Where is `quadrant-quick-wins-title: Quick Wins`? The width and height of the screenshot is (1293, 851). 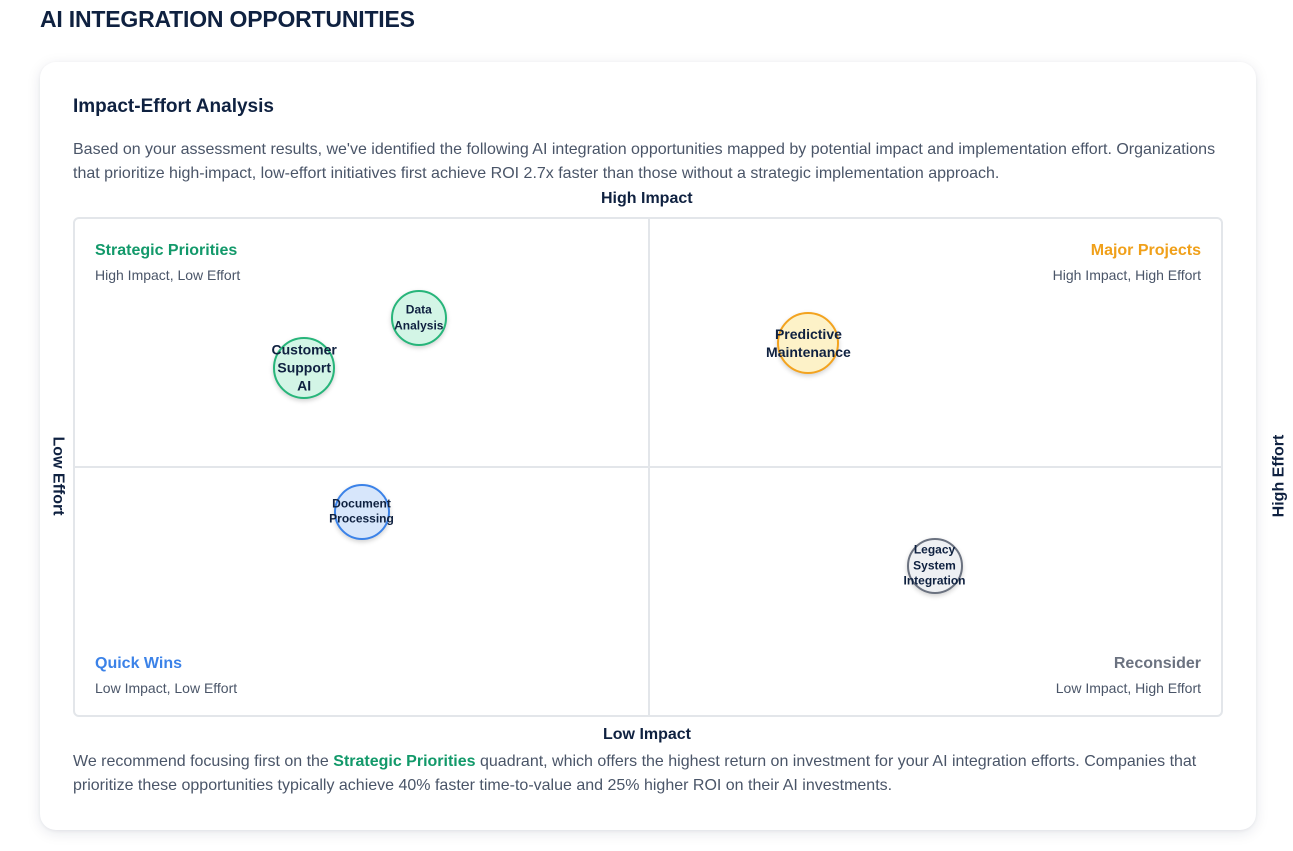
quadrant-quick-wins-title: Quick Wins is located at coordinates (138, 663).